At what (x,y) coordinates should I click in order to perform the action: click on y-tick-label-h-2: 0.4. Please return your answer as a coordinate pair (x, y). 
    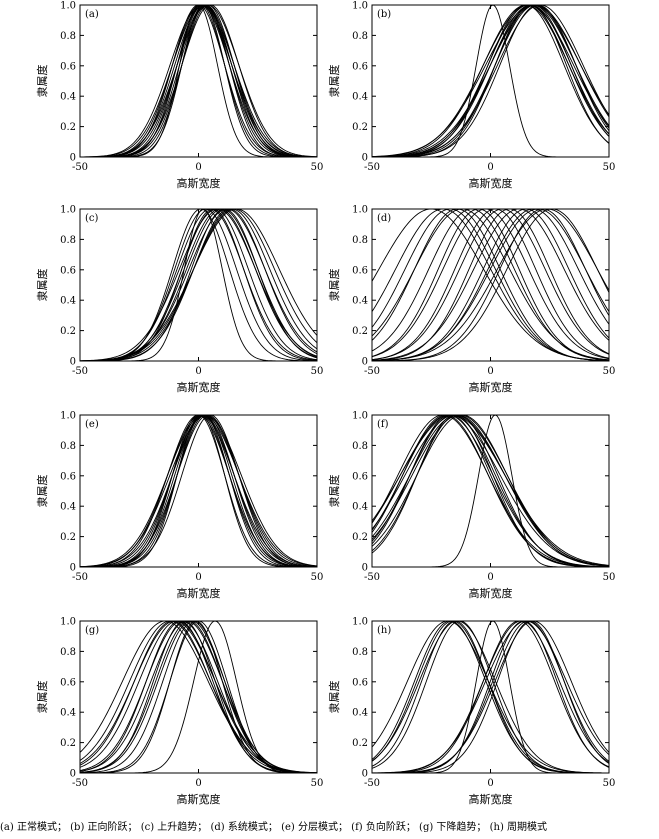
    Looking at the image, I should click on (360, 713).